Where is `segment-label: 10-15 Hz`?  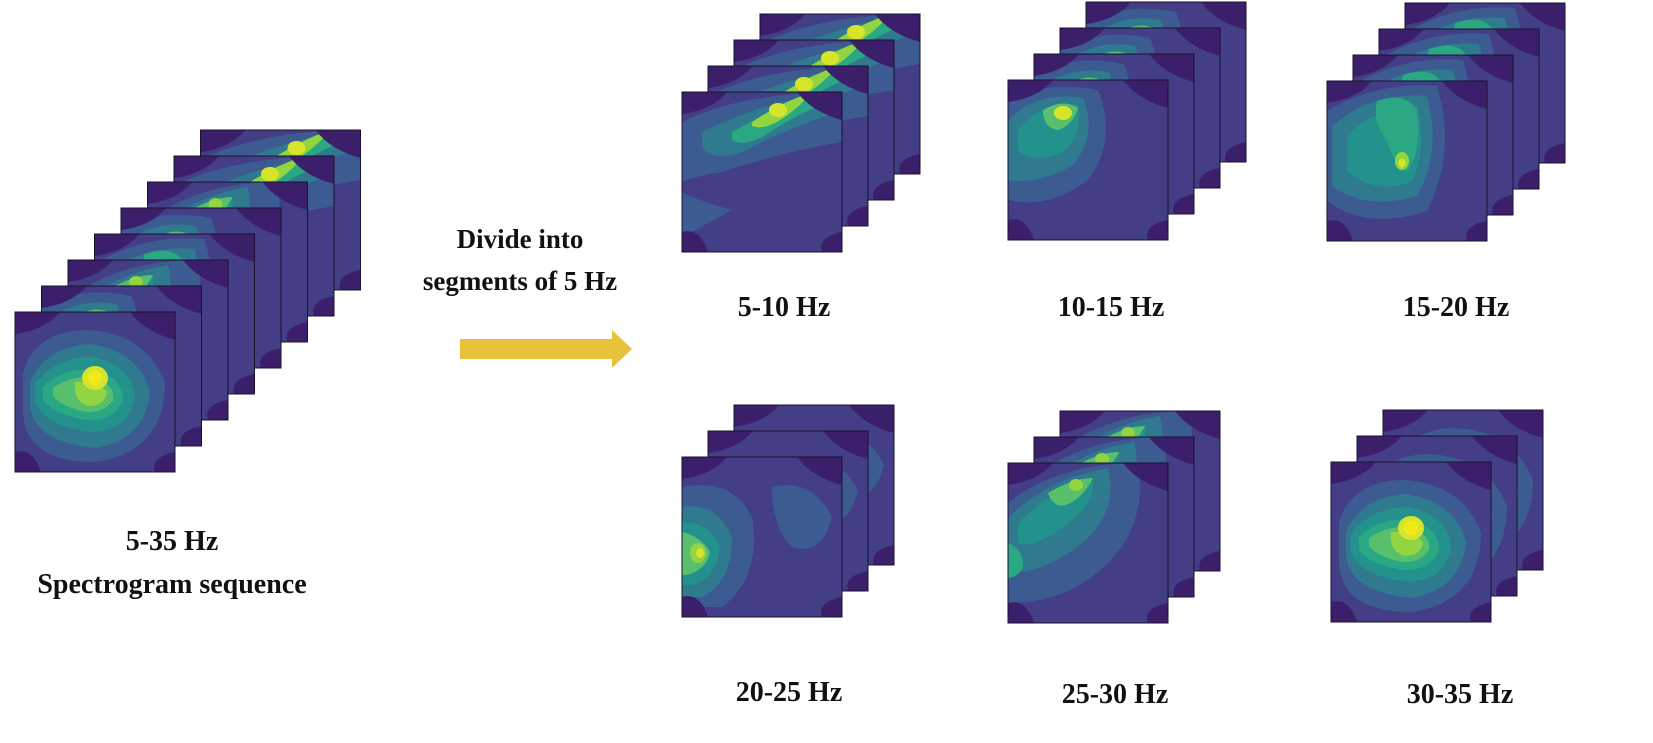
segment-label: 10-15 Hz is located at coordinates (1111, 307).